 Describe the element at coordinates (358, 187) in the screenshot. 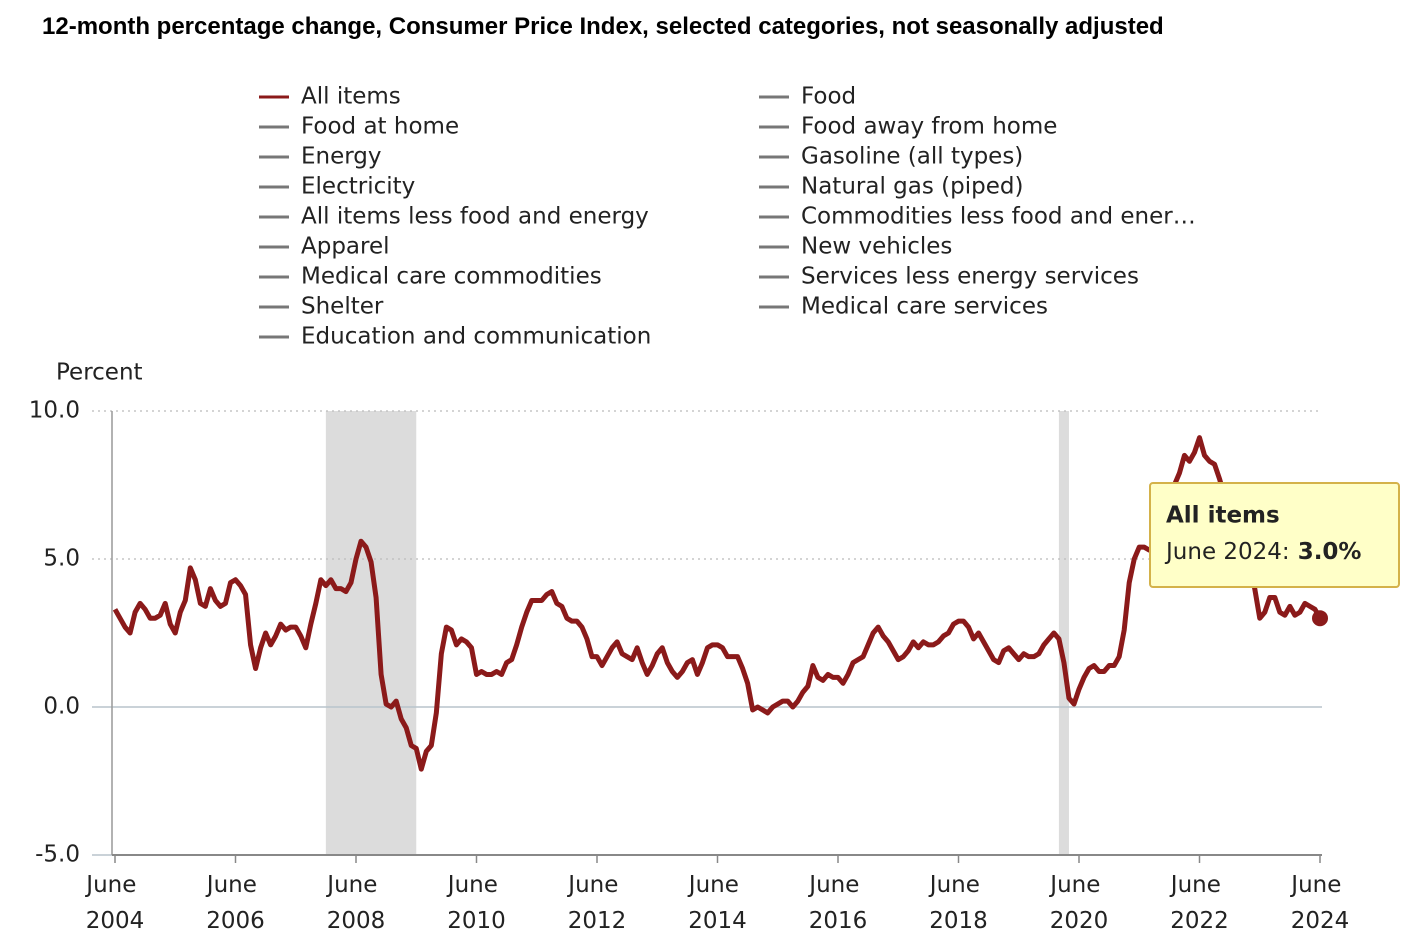

I see `legend-label: Electricity` at that location.